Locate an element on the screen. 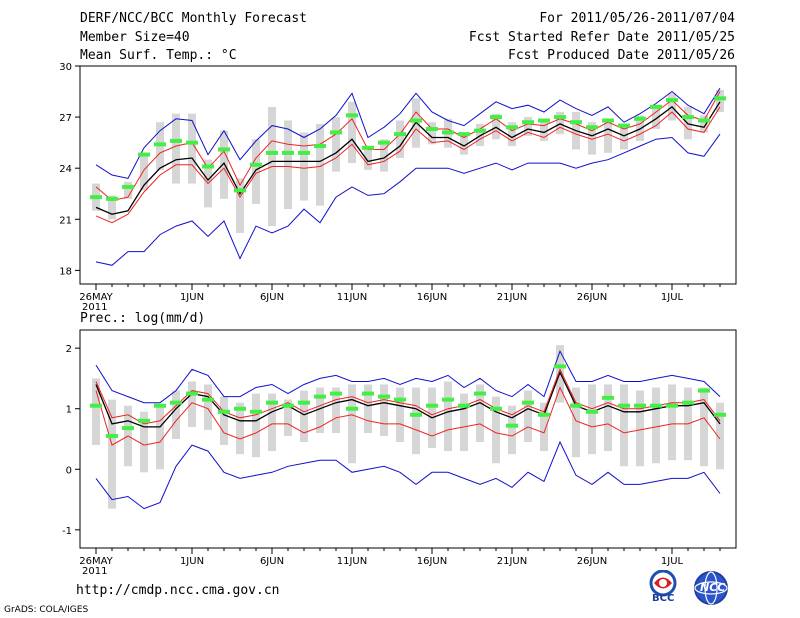 This screenshot has height=618, width=800. x-tick-label: 1JUL is located at coordinates (672, 561).